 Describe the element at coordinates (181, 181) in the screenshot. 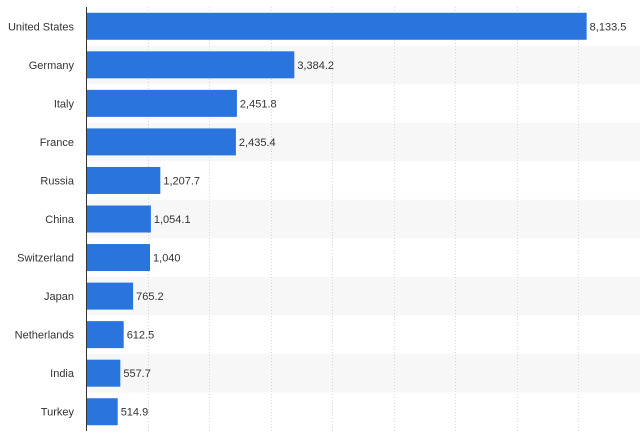

I see `value-label: 1,207.7` at that location.